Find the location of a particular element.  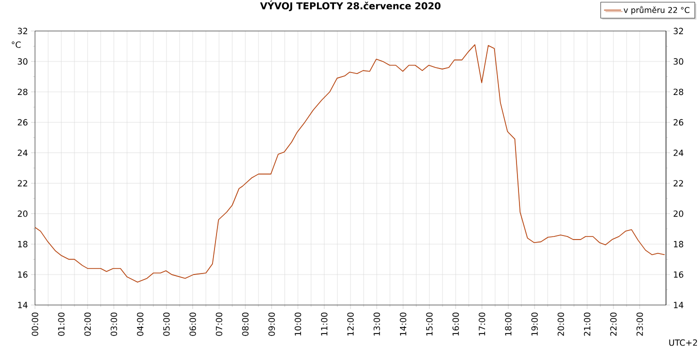

x-tick-label: 14:00 is located at coordinates (403, 324).